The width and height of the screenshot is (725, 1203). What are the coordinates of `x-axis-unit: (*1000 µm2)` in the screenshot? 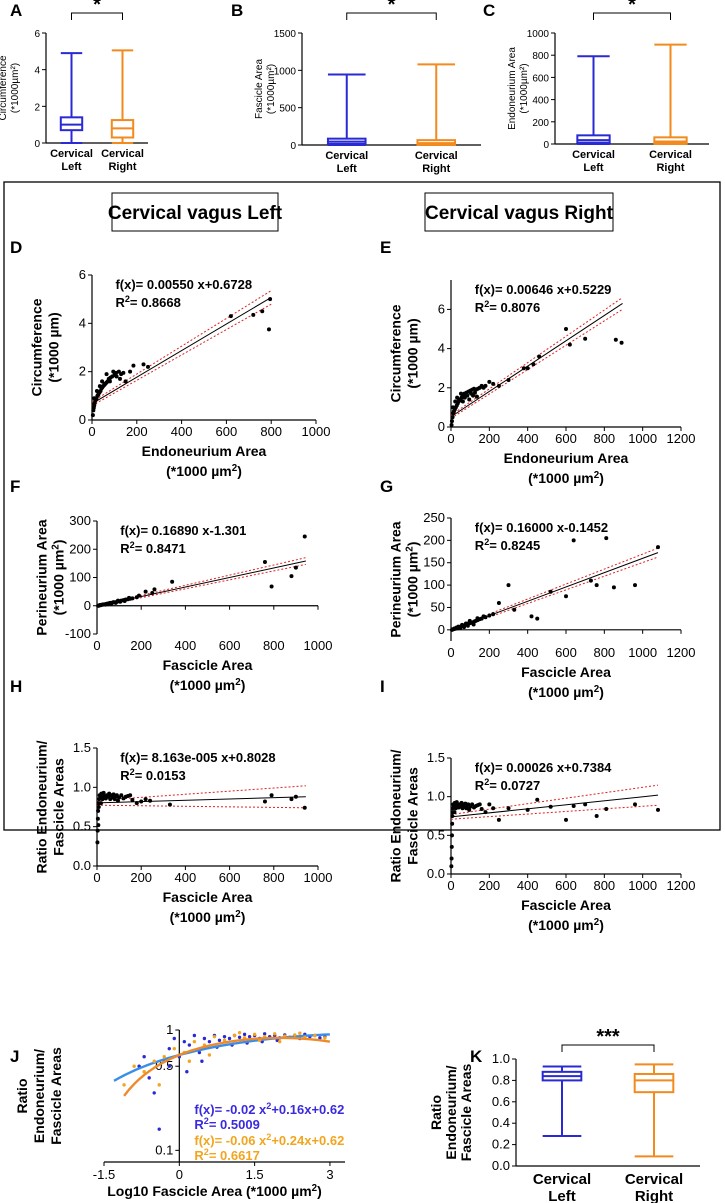 It's located at (204, 471).